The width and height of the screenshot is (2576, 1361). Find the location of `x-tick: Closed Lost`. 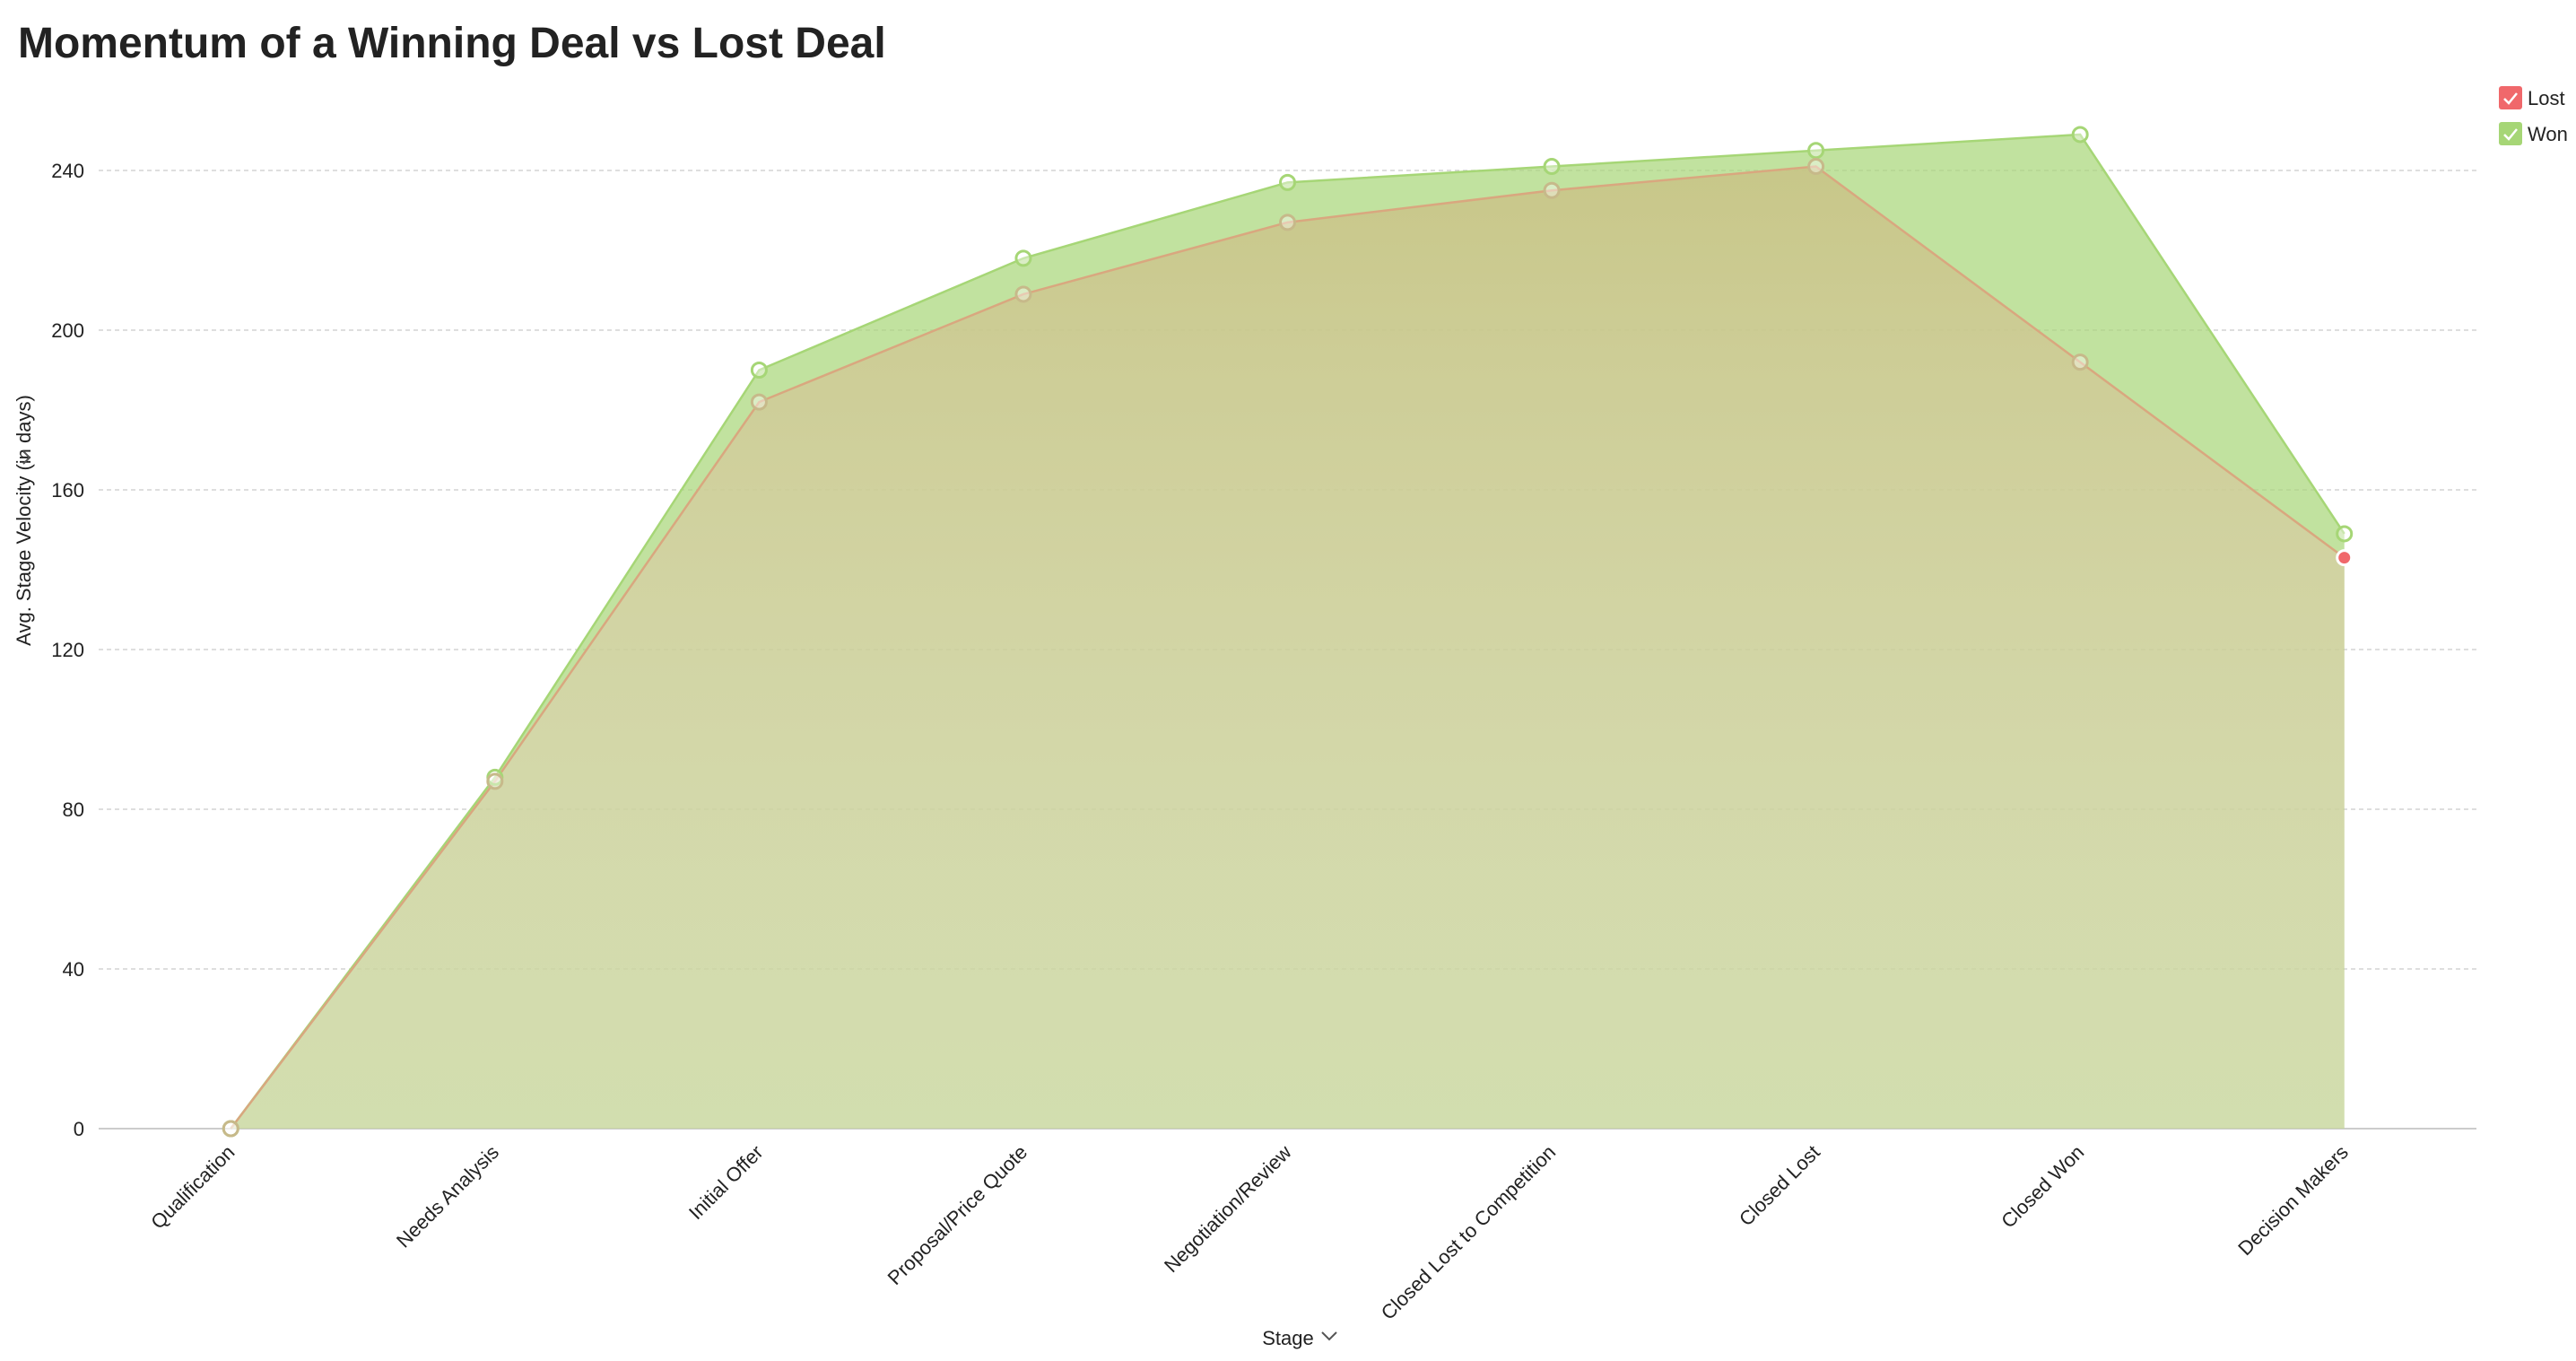

x-tick: Closed Lost is located at coordinates (1779, 1186).